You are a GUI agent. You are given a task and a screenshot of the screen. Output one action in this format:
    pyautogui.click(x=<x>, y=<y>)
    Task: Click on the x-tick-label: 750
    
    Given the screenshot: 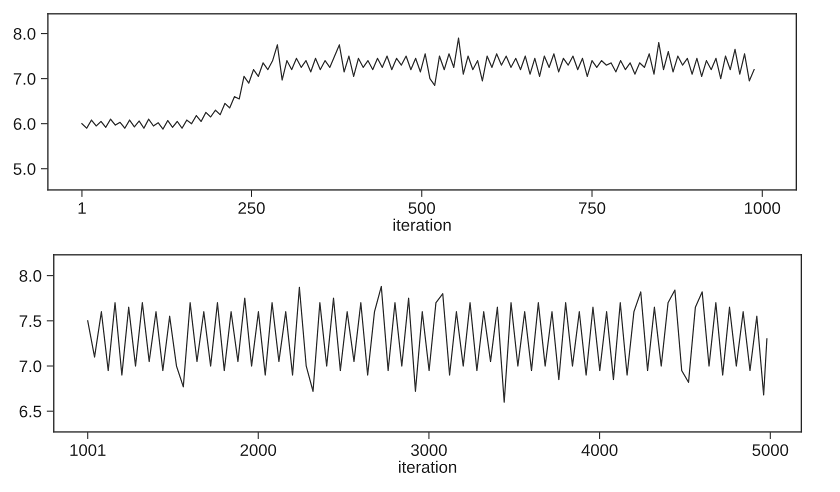 What is the action you would take?
    pyautogui.click(x=592, y=208)
    